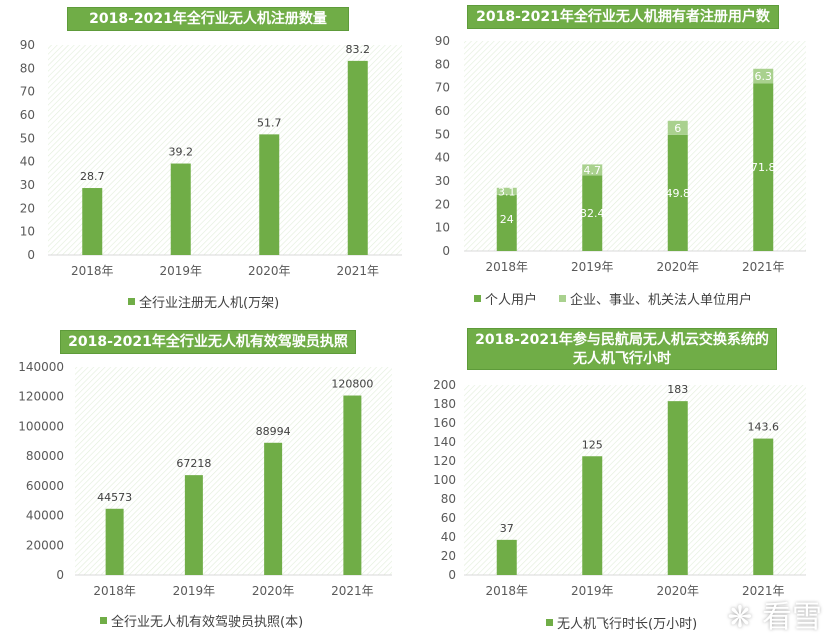 Image resolution: width=832 pixels, height=638 pixels. Describe the element at coordinates (592, 444) in the screenshot. I see `data-label: 125` at that location.